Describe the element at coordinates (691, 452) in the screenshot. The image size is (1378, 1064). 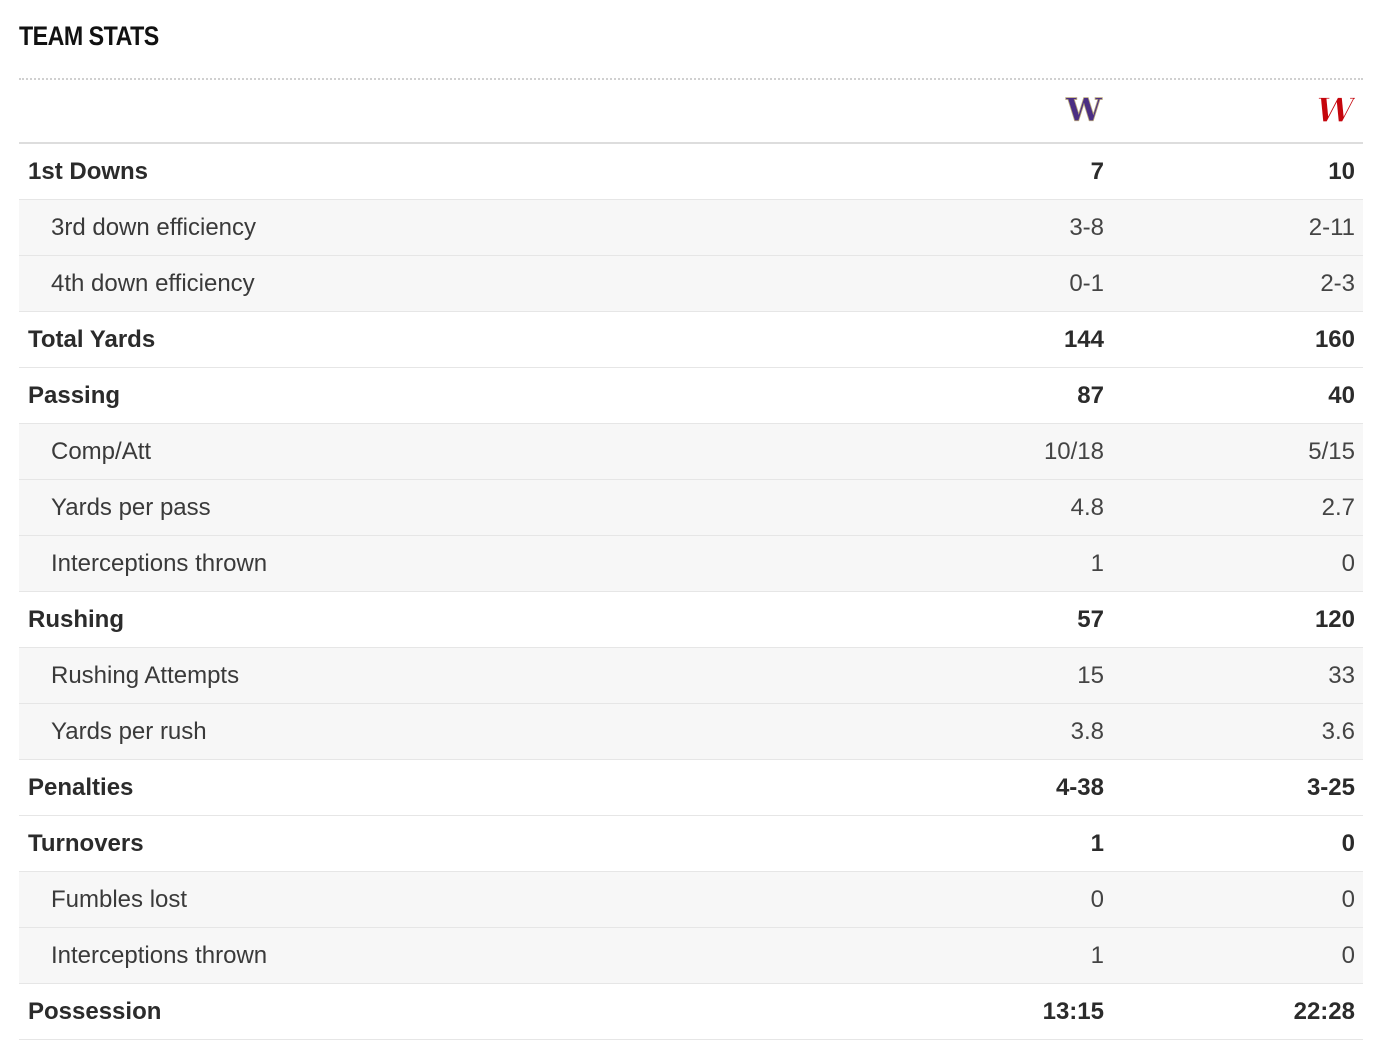
I see `stat-subrow: Comp/Att 10/18 5/15` at that location.